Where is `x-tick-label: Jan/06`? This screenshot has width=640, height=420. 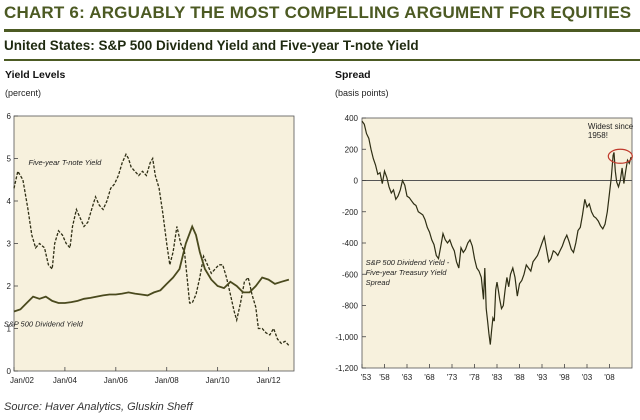 x-tick-label: Jan/06 is located at coordinates (116, 380).